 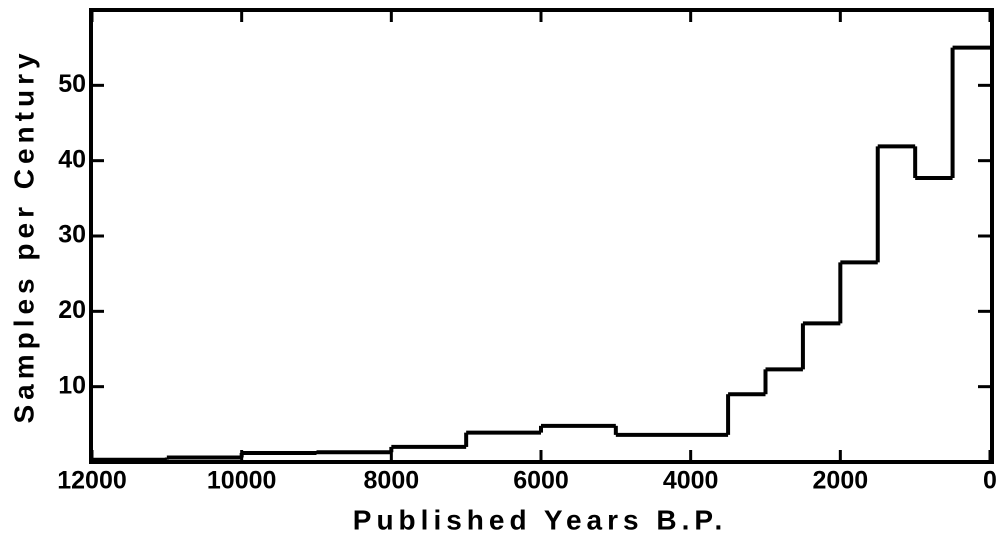 I want to click on x-tick-label: 6000, so click(x=541, y=481).